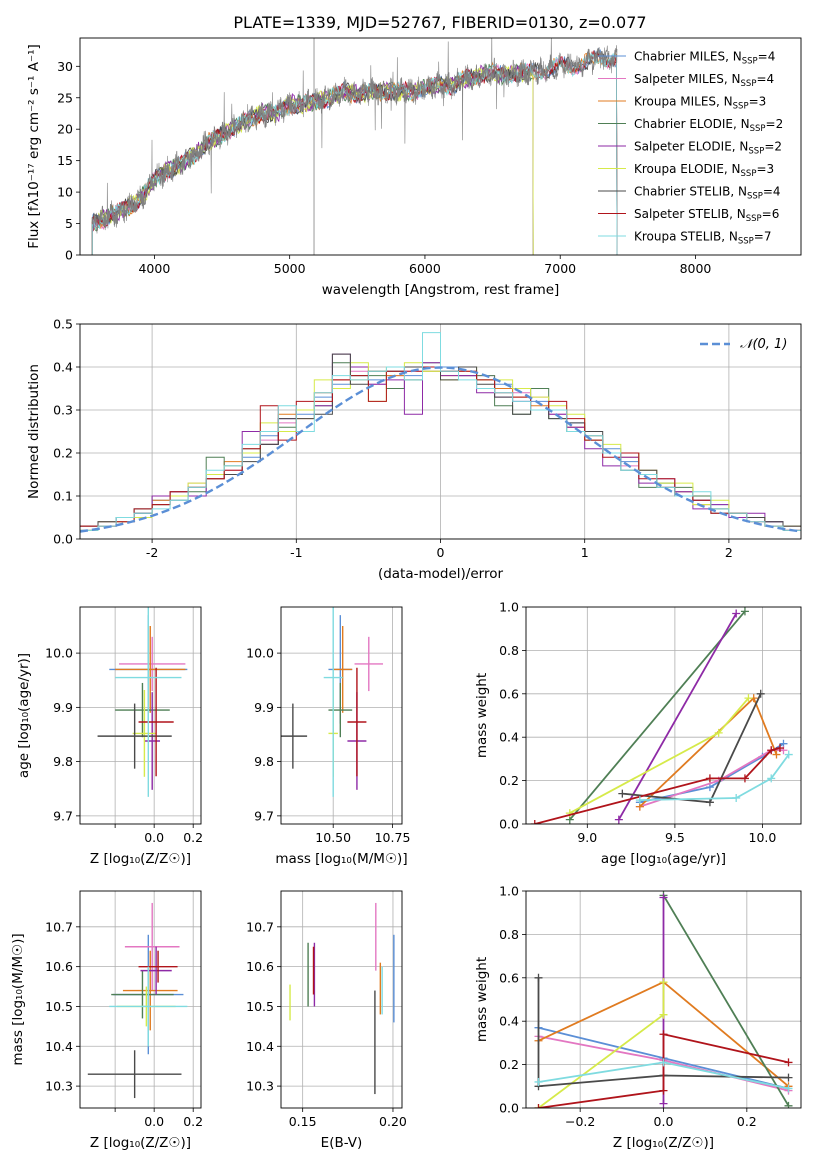 The image size is (819, 1170). Describe the element at coordinates (34, 431) in the screenshot. I see `axis-label-y: Normed distribution` at that location.